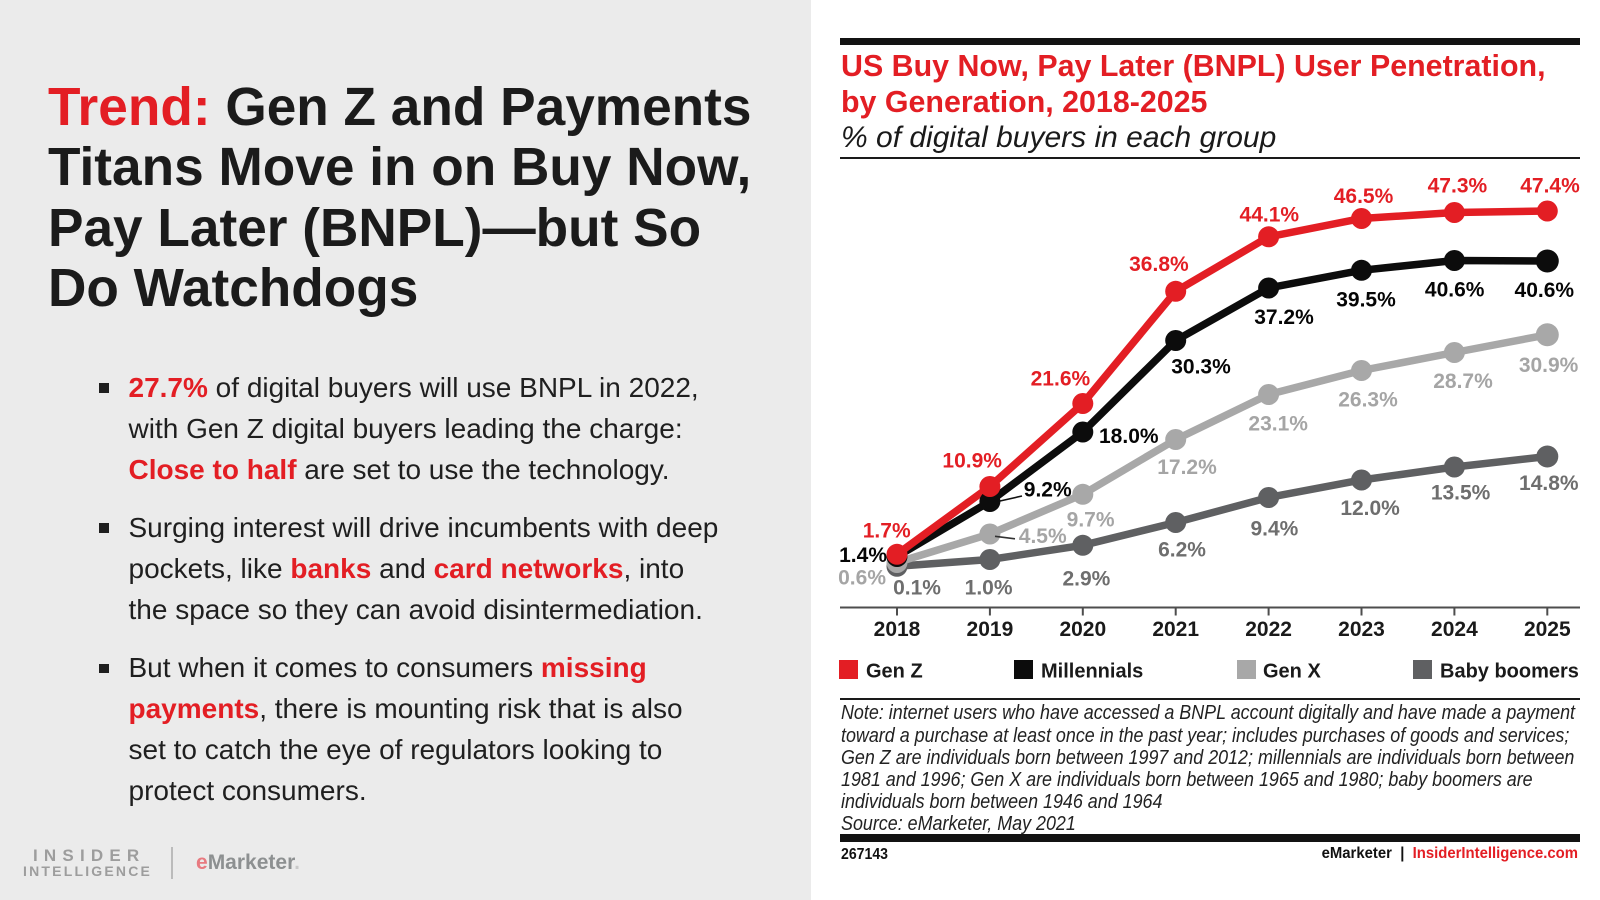  I want to click on svg-text: 21.6%, so click(1061, 379).